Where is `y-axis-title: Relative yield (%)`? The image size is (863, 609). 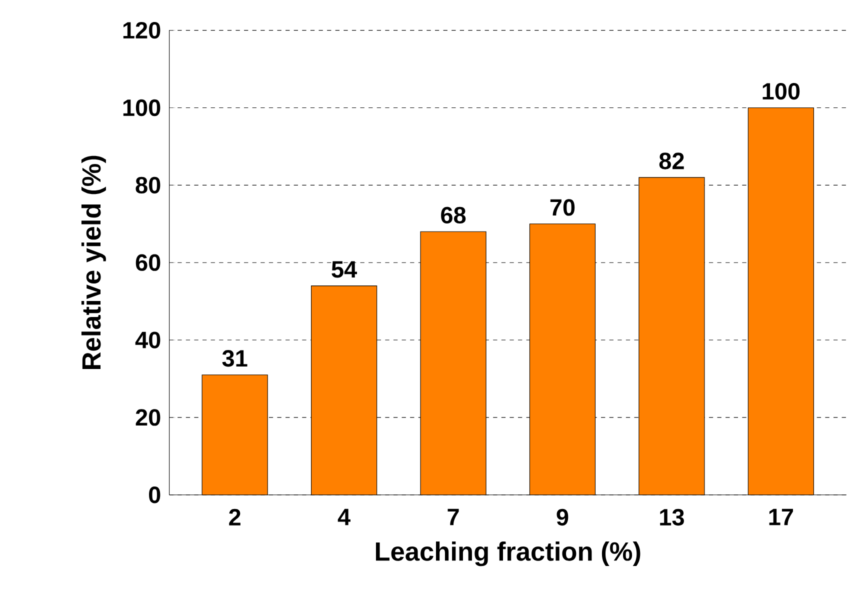
y-axis-title: Relative yield (%) is located at coordinates (93, 262).